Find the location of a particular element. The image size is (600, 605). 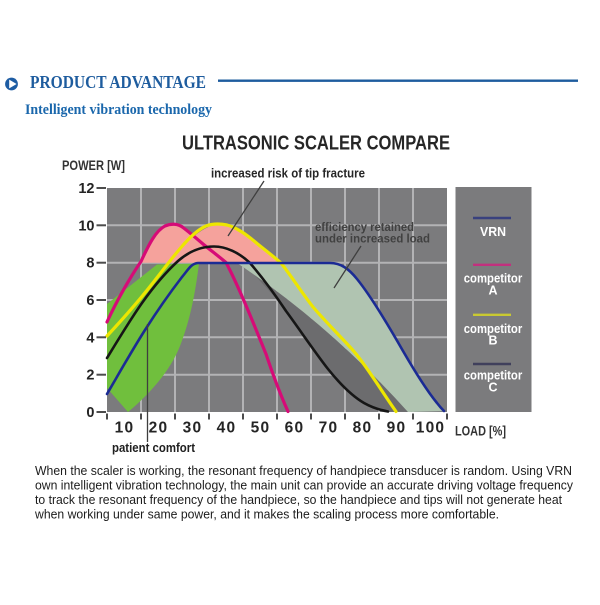

svg-text: under increased load is located at coordinates (372, 239).